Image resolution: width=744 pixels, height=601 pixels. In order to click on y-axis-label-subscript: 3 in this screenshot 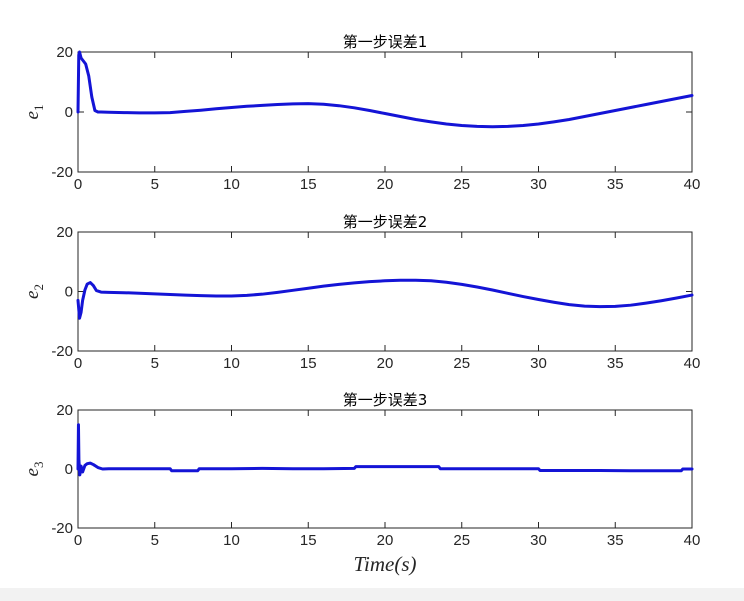, I will do `click(38, 465)`.